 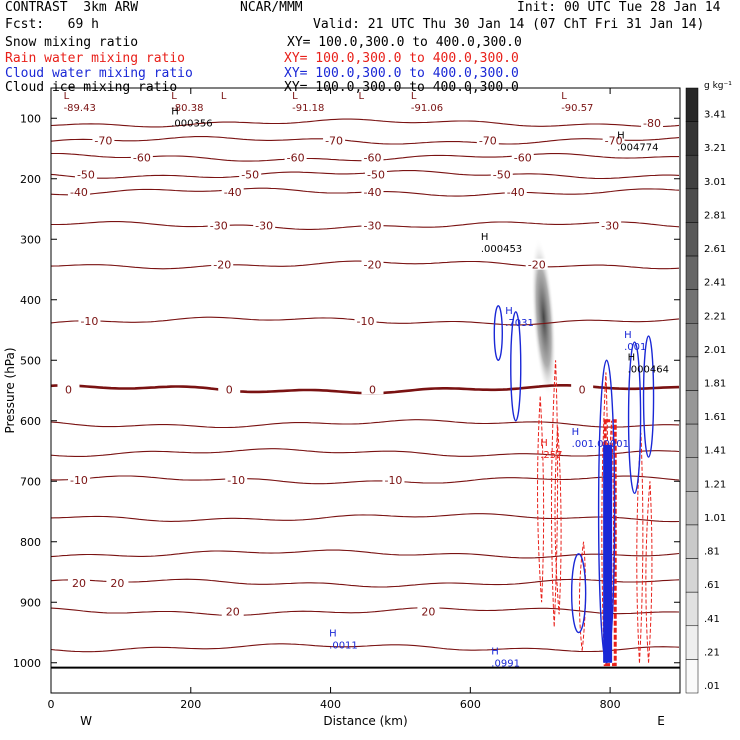 What do you see at coordinates (712, 619) in the screenshot?
I see `colorbar-label: .41` at bounding box center [712, 619].